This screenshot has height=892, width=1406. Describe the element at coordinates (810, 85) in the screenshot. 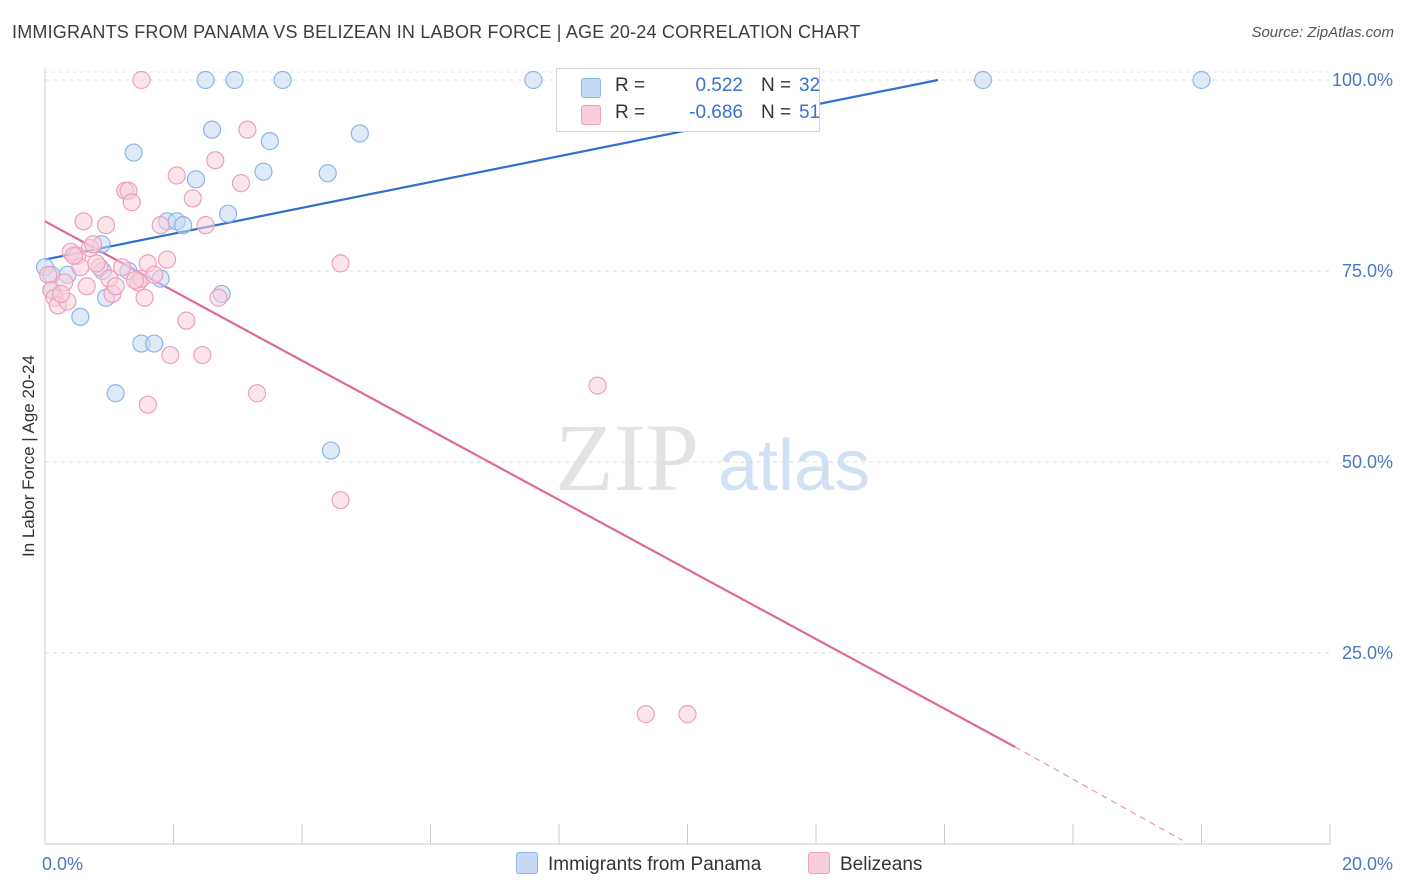

I see `legend-n-value: 32` at that location.